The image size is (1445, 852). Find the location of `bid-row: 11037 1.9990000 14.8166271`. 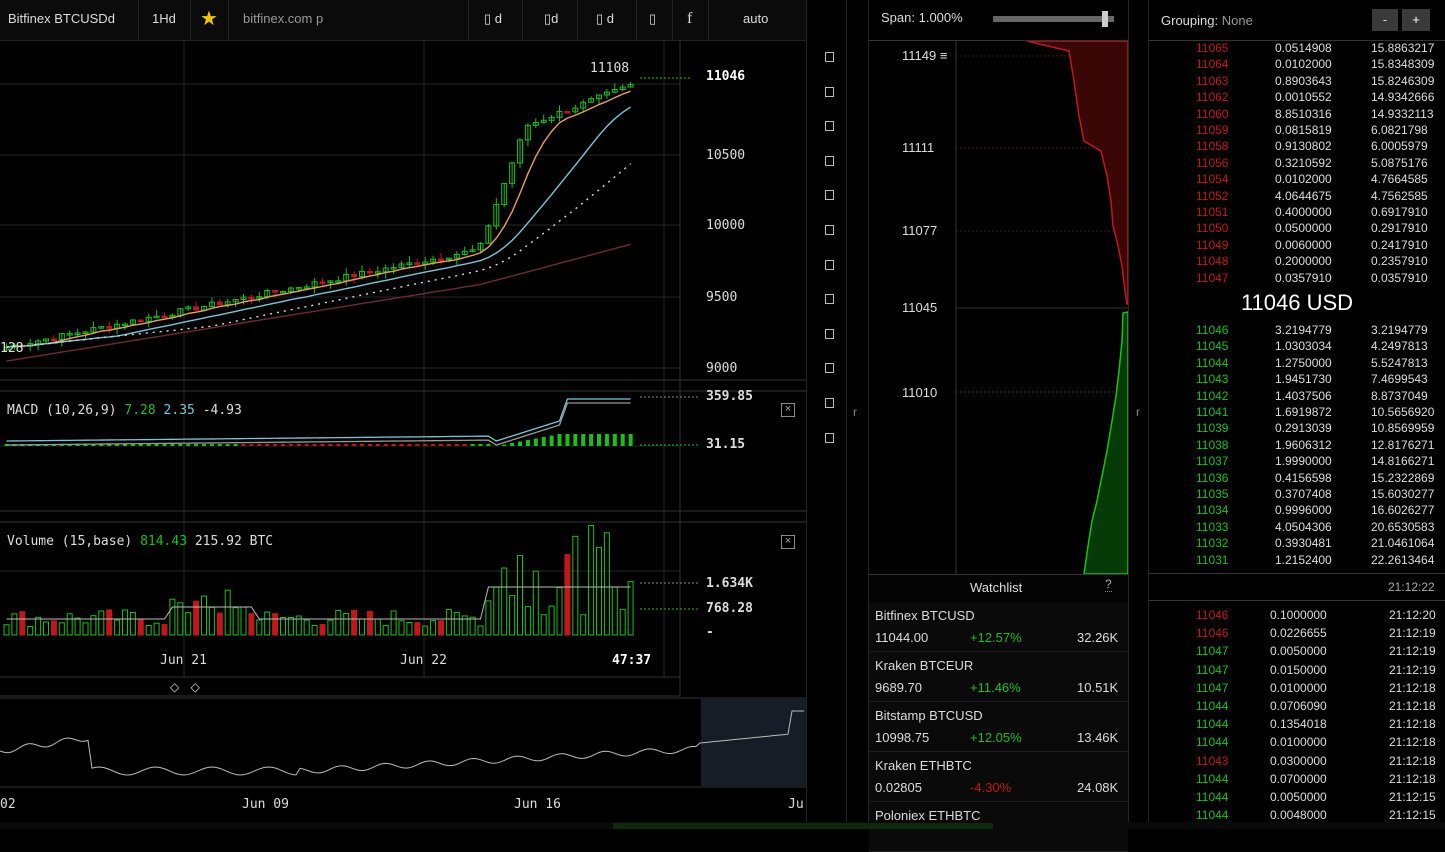

bid-row: 11037 1.9990000 14.8166271 is located at coordinates (1297, 462).